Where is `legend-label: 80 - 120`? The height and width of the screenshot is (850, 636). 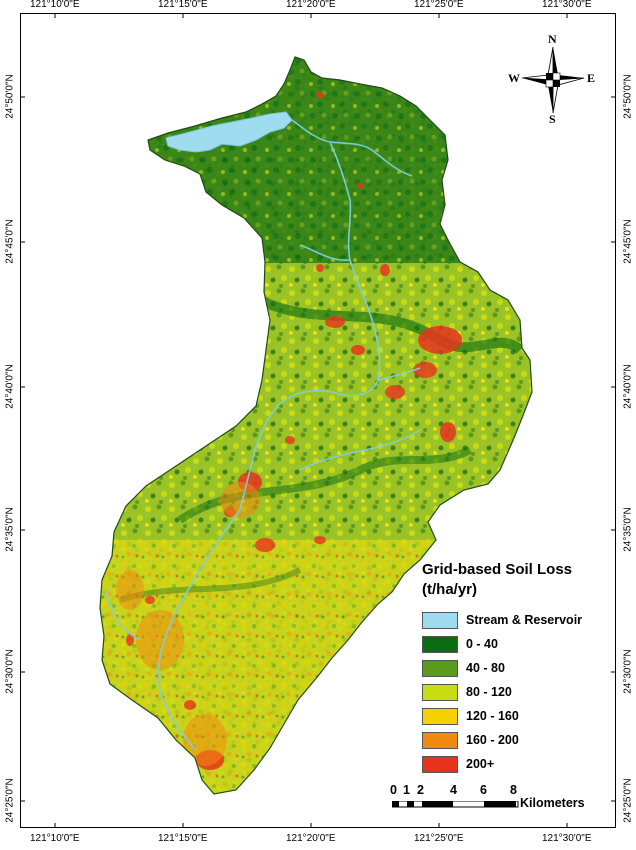 legend-label: 80 - 120 is located at coordinates (489, 692).